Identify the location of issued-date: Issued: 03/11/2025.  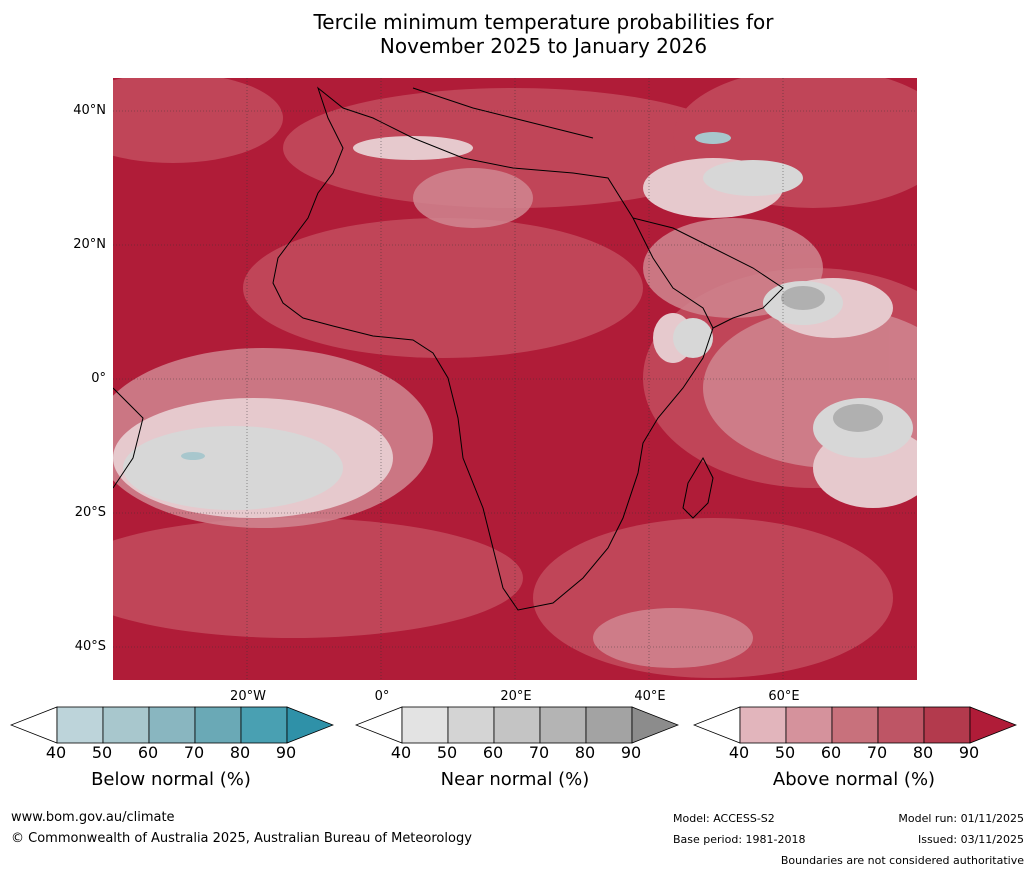
(970, 839).